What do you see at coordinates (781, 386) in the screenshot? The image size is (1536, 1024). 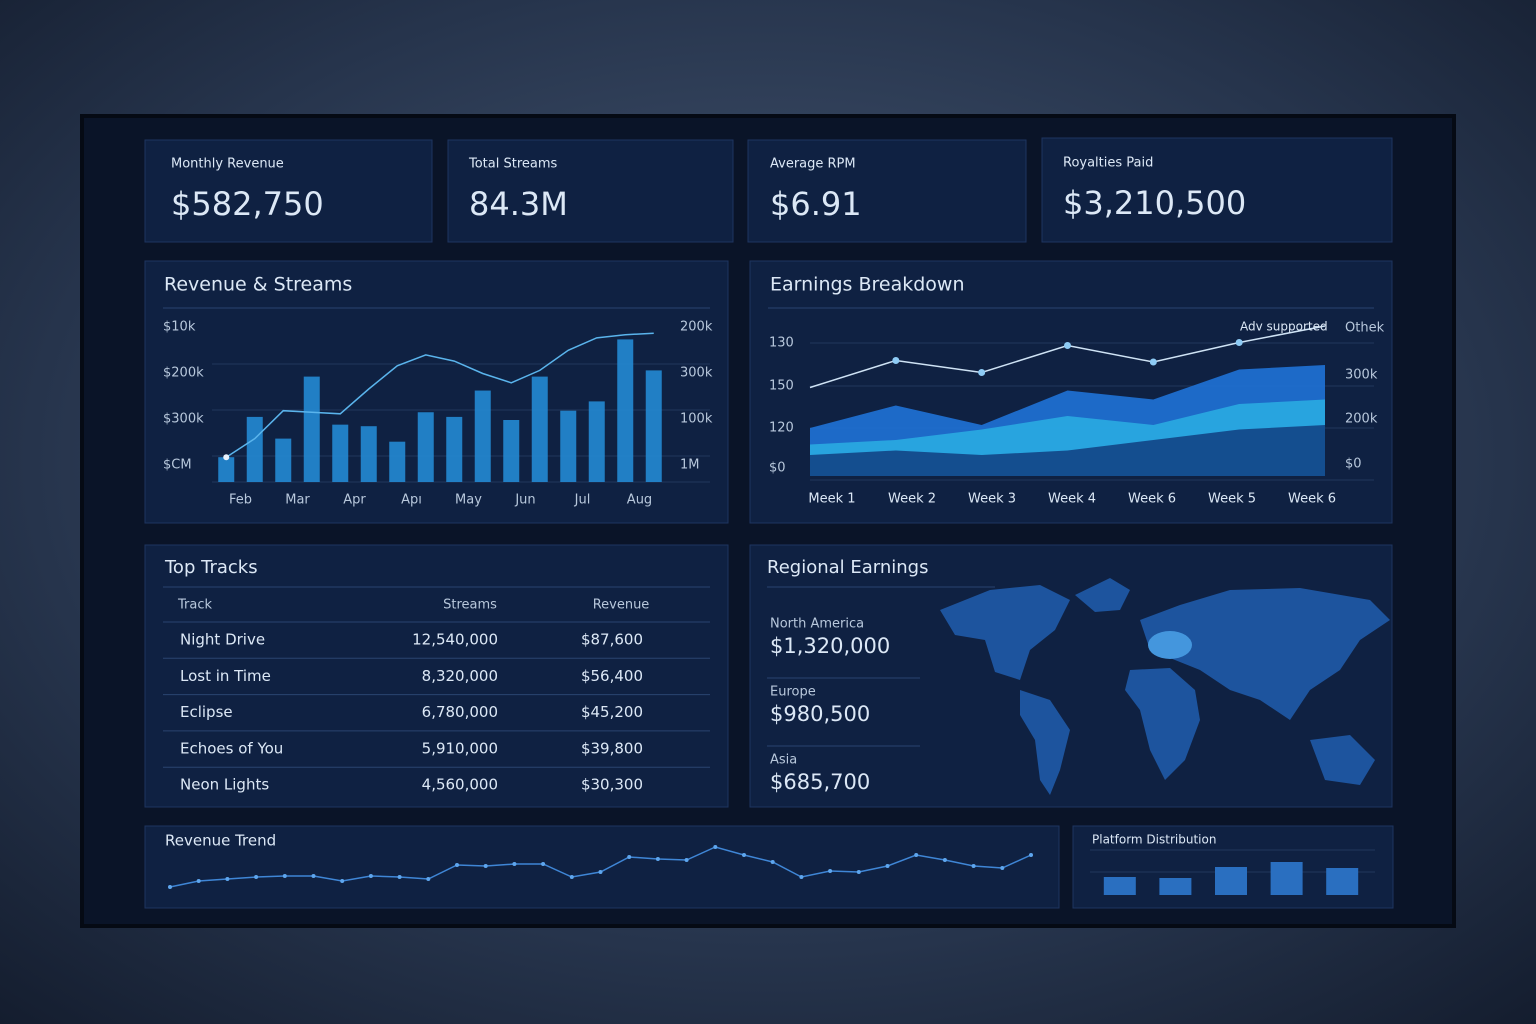 I see `y-axis-label: 150` at bounding box center [781, 386].